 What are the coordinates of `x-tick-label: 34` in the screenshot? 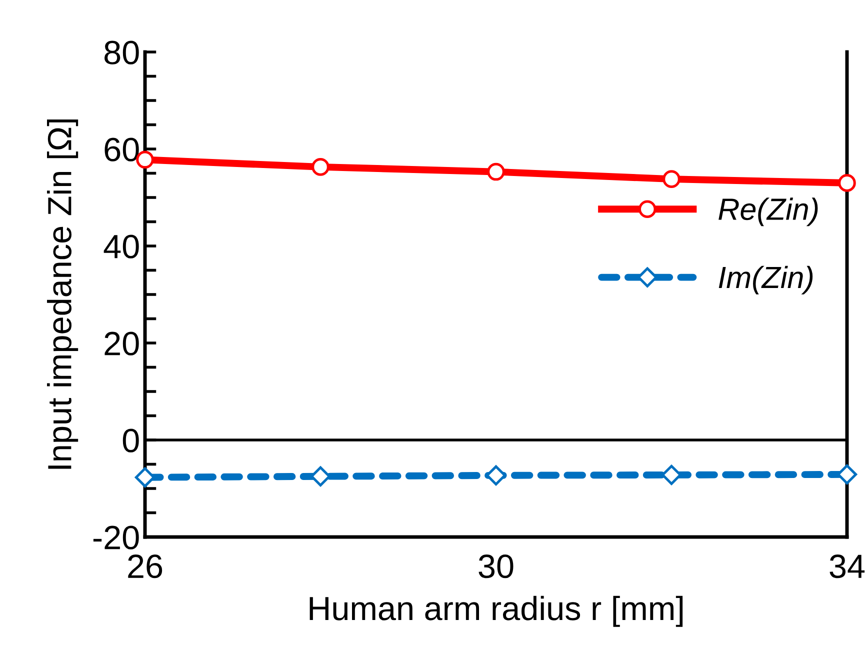 It's located at (847, 566).